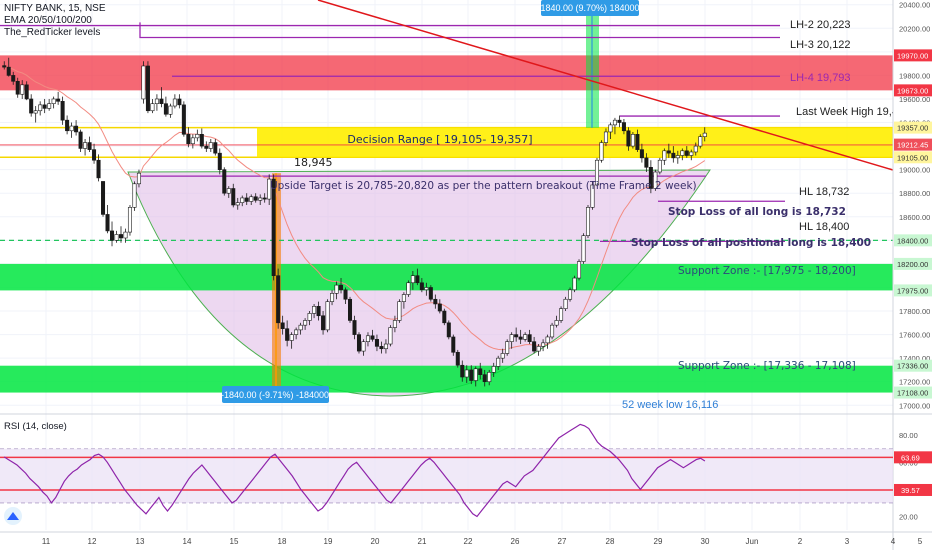 Image resolution: width=932 pixels, height=550 pixels. Describe the element at coordinates (48, 20) in the screenshot. I see `indicator-ema-label: EMA 20/50/100/200` at that location.